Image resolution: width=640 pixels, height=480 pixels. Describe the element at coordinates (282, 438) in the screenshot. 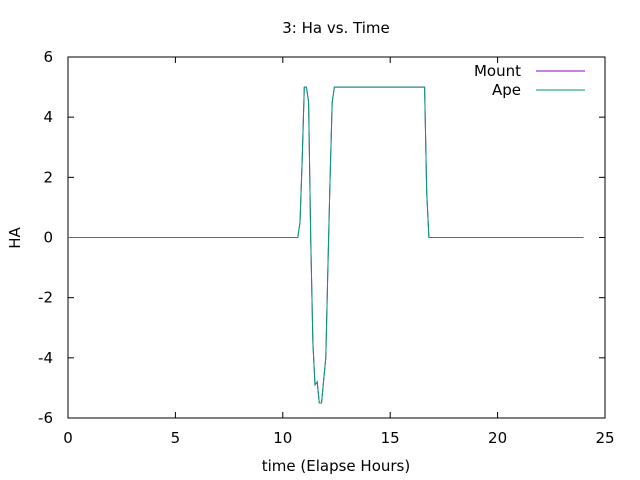

I see `x-tick-label: 10` at that location.